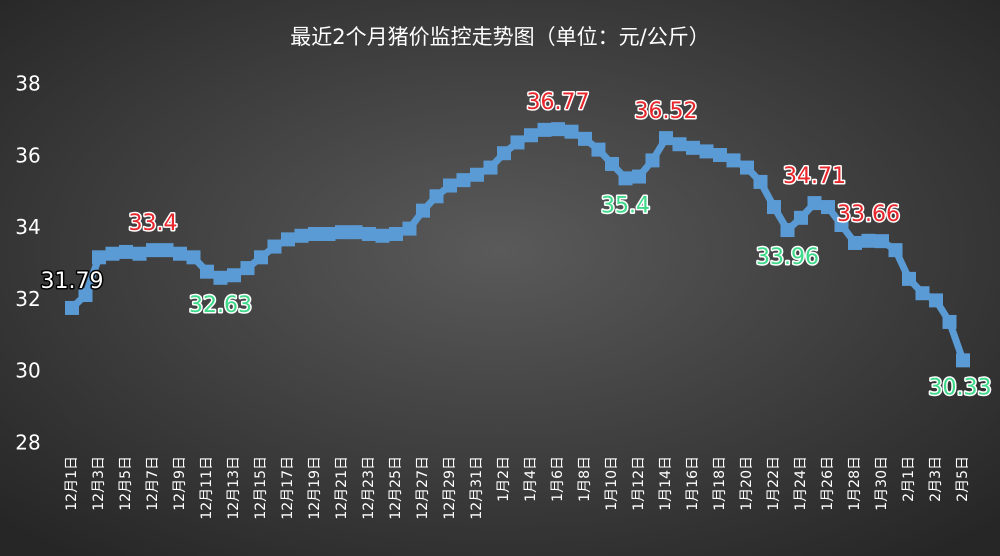  What do you see at coordinates (504, 479) in the screenshot?
I see `x-tick-label: 1月2日` at bounding box center [504, 479].